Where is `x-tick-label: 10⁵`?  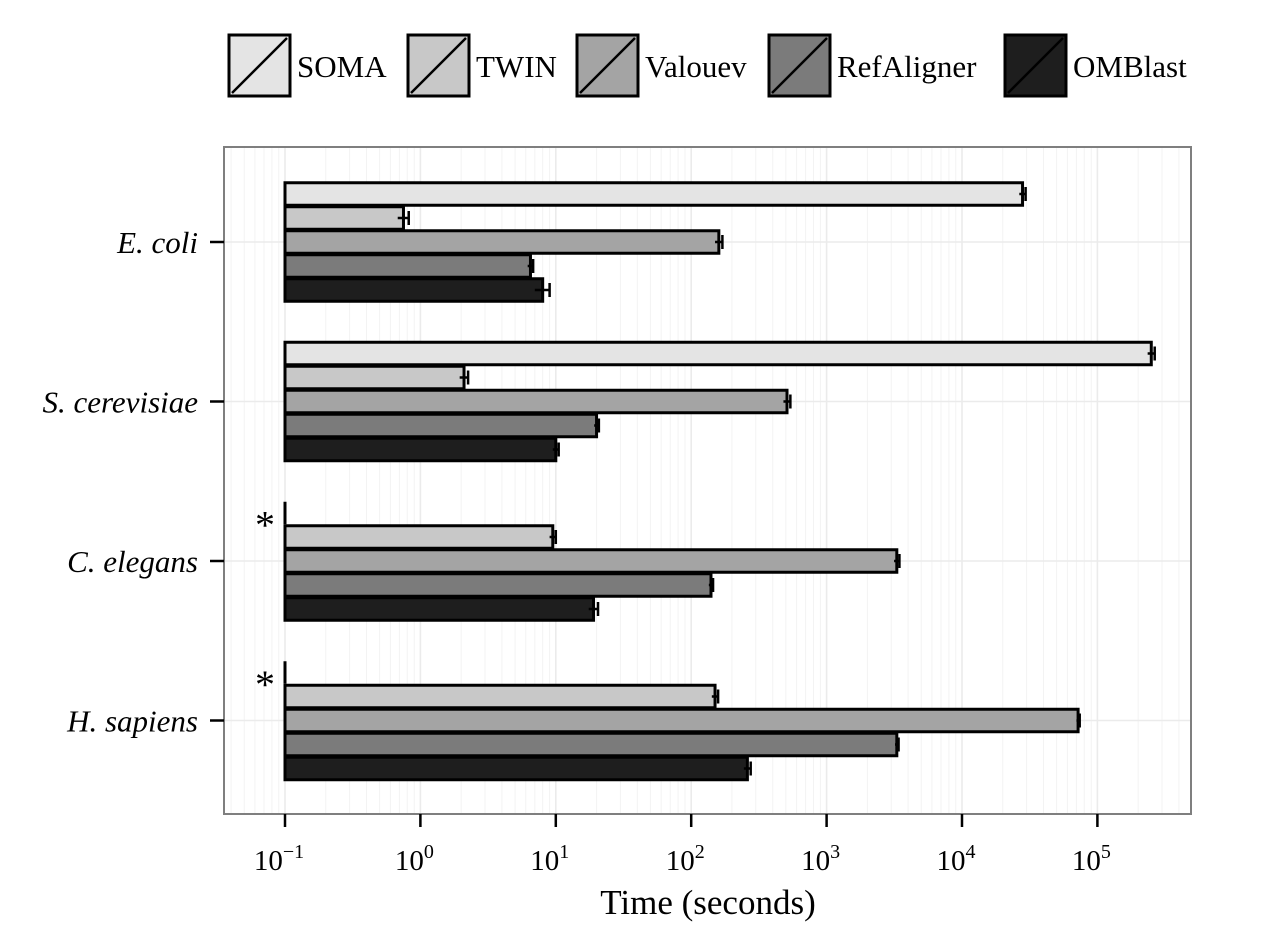 x-tick-label: 10⁵ is located at coordinates (1091, 859).